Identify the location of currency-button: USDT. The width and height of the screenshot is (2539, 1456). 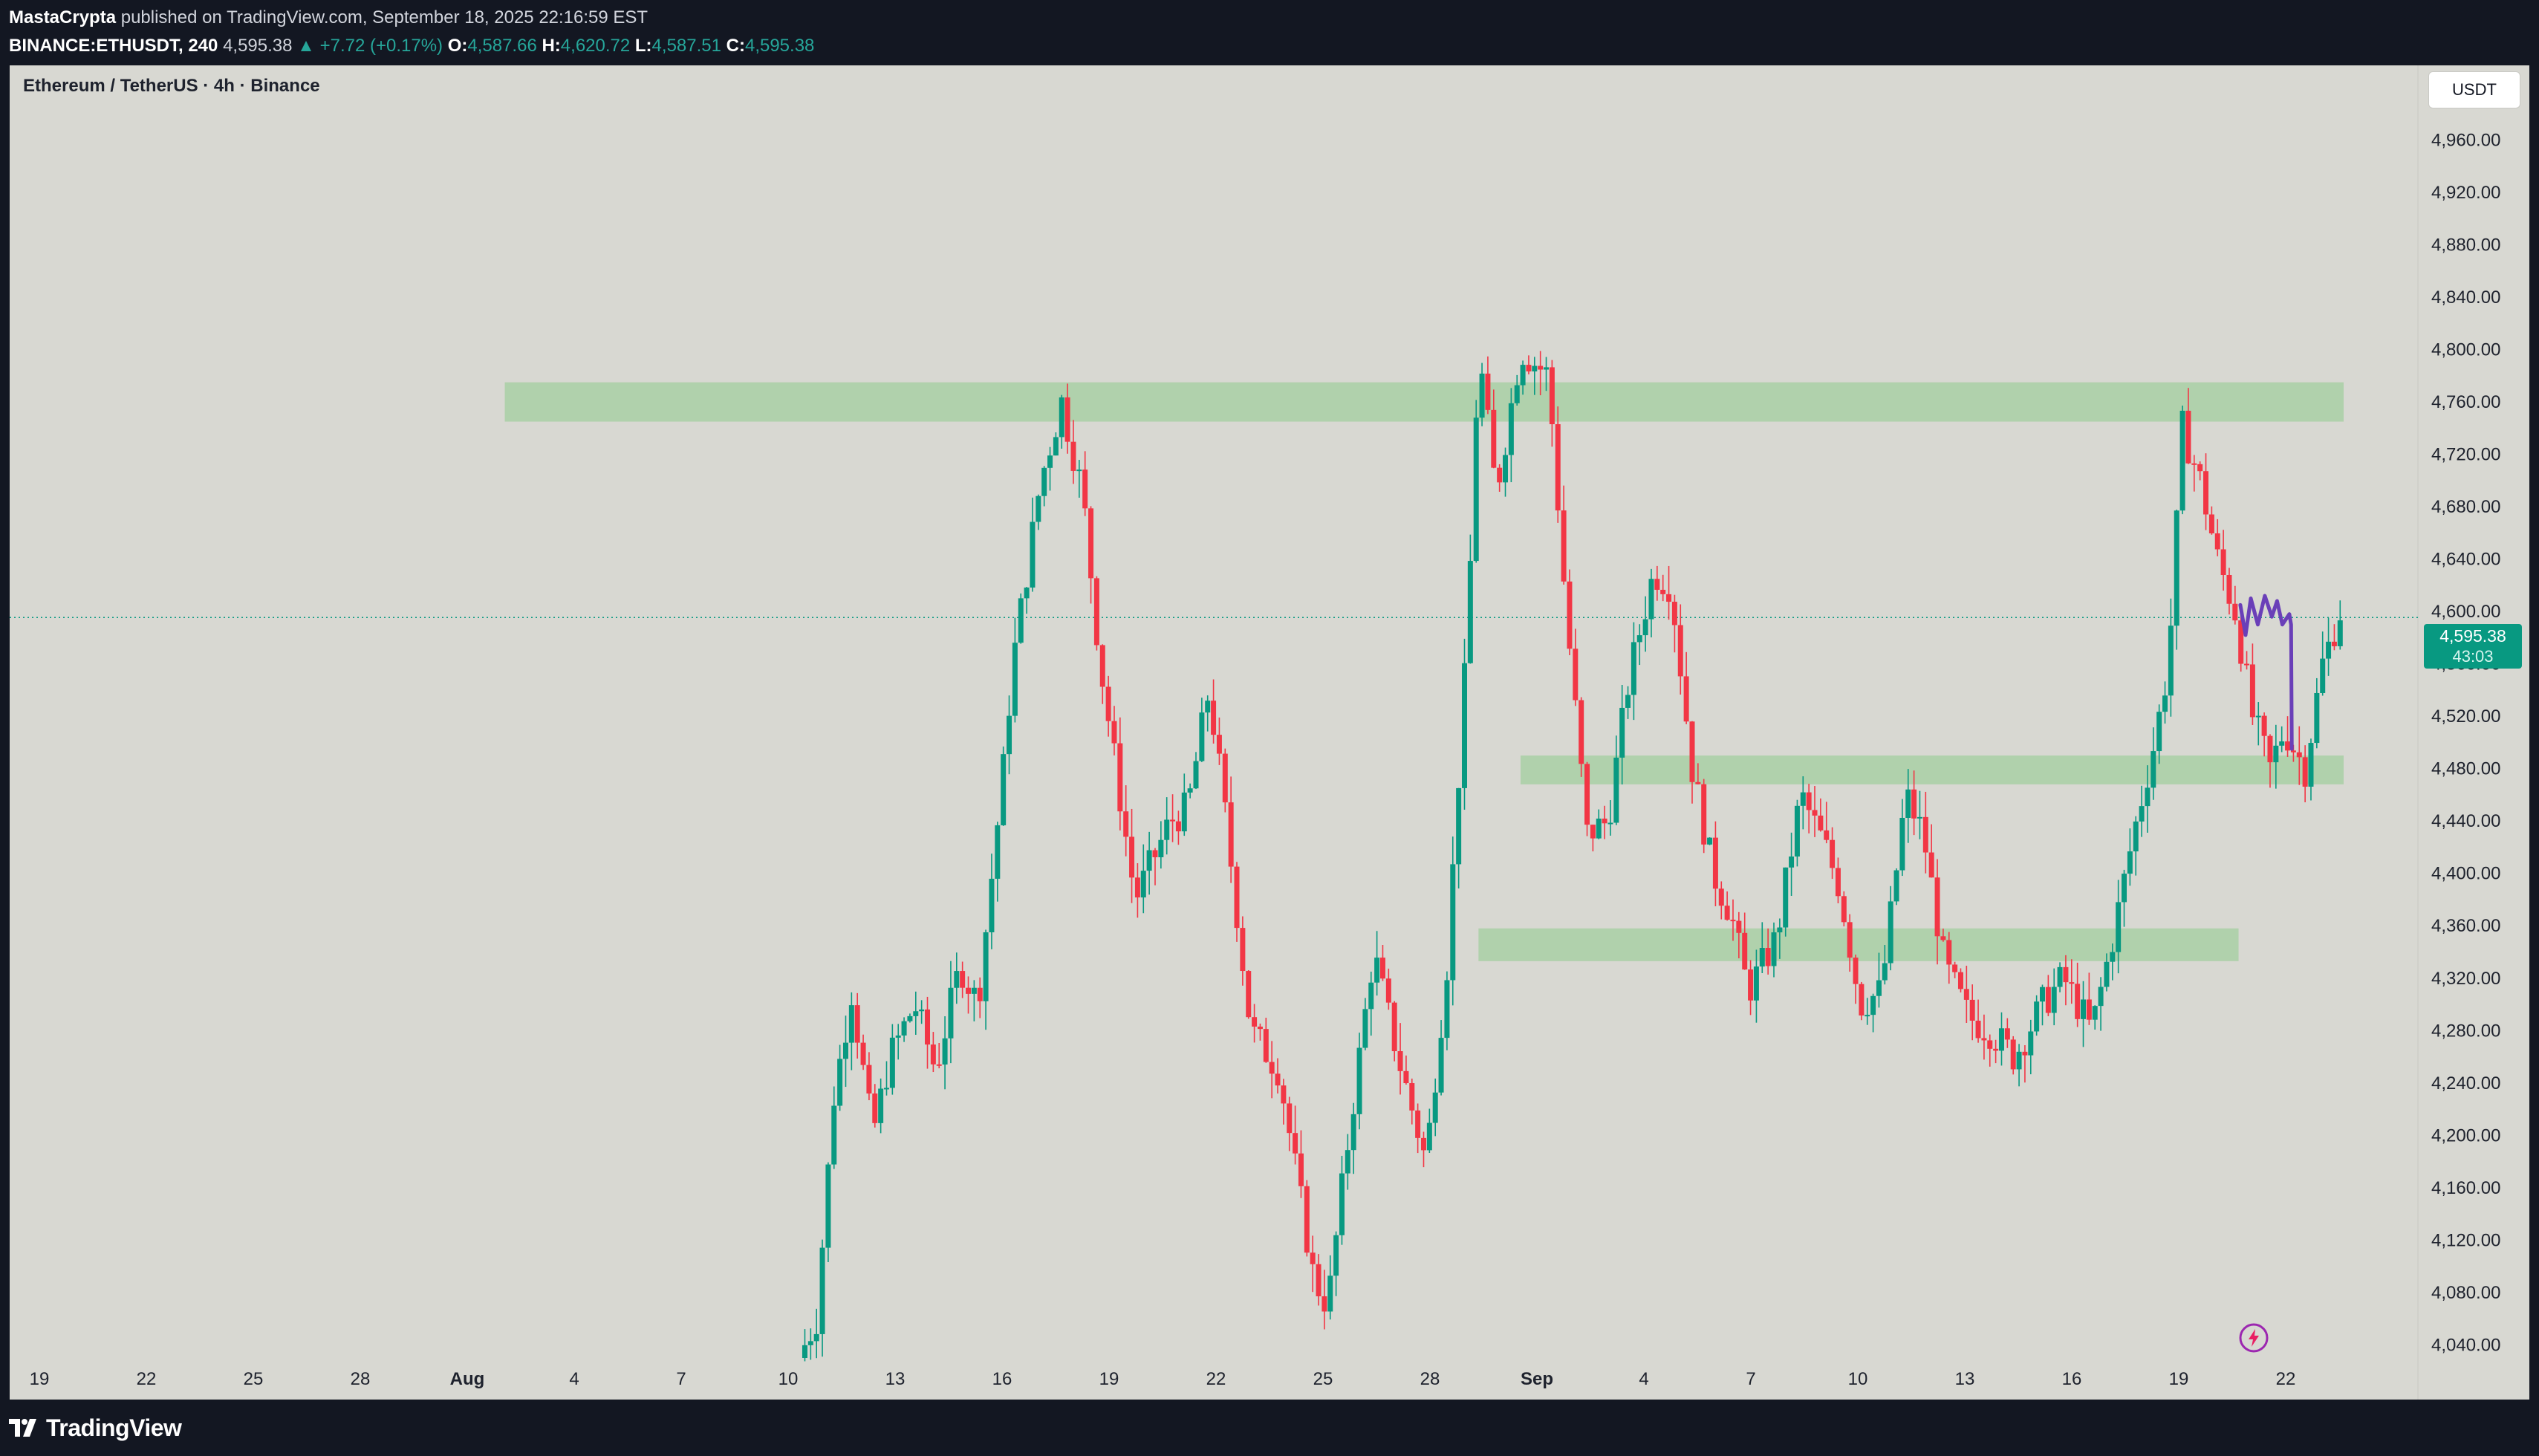
(2474, 90).